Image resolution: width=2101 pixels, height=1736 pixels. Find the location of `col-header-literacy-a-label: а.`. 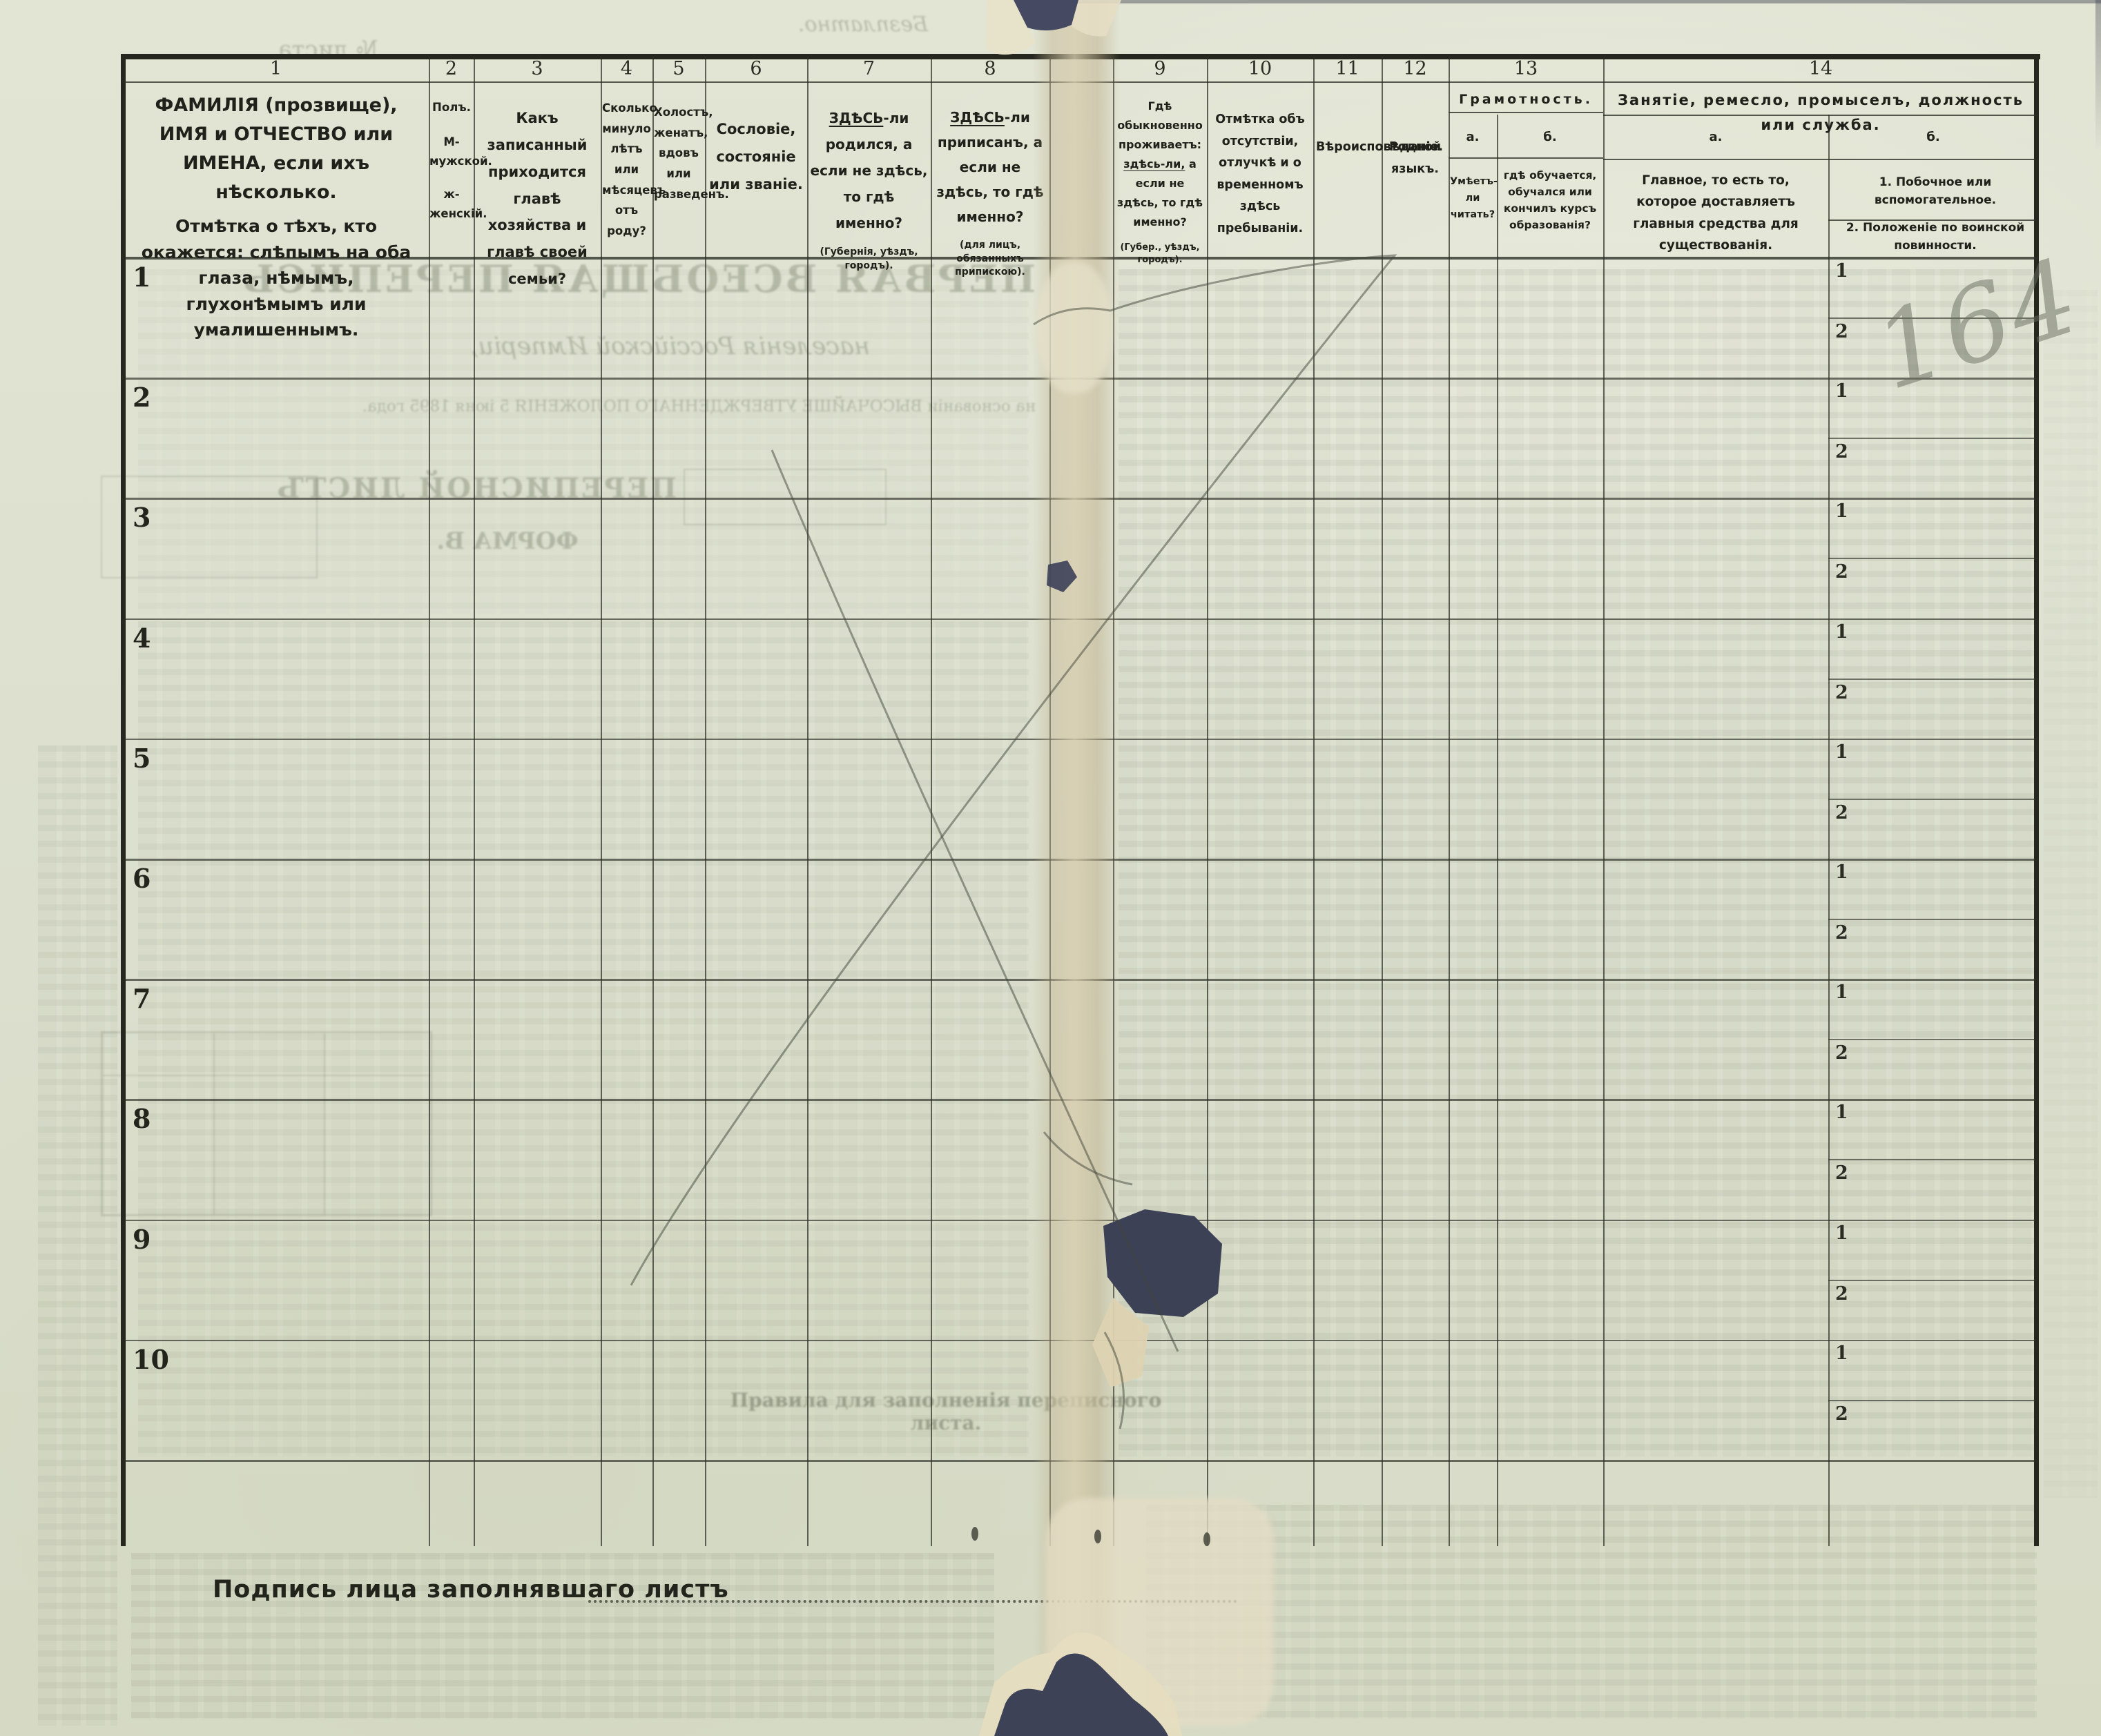

col-header-literacy-a-label: а. is located at coordinates (1473, 137).